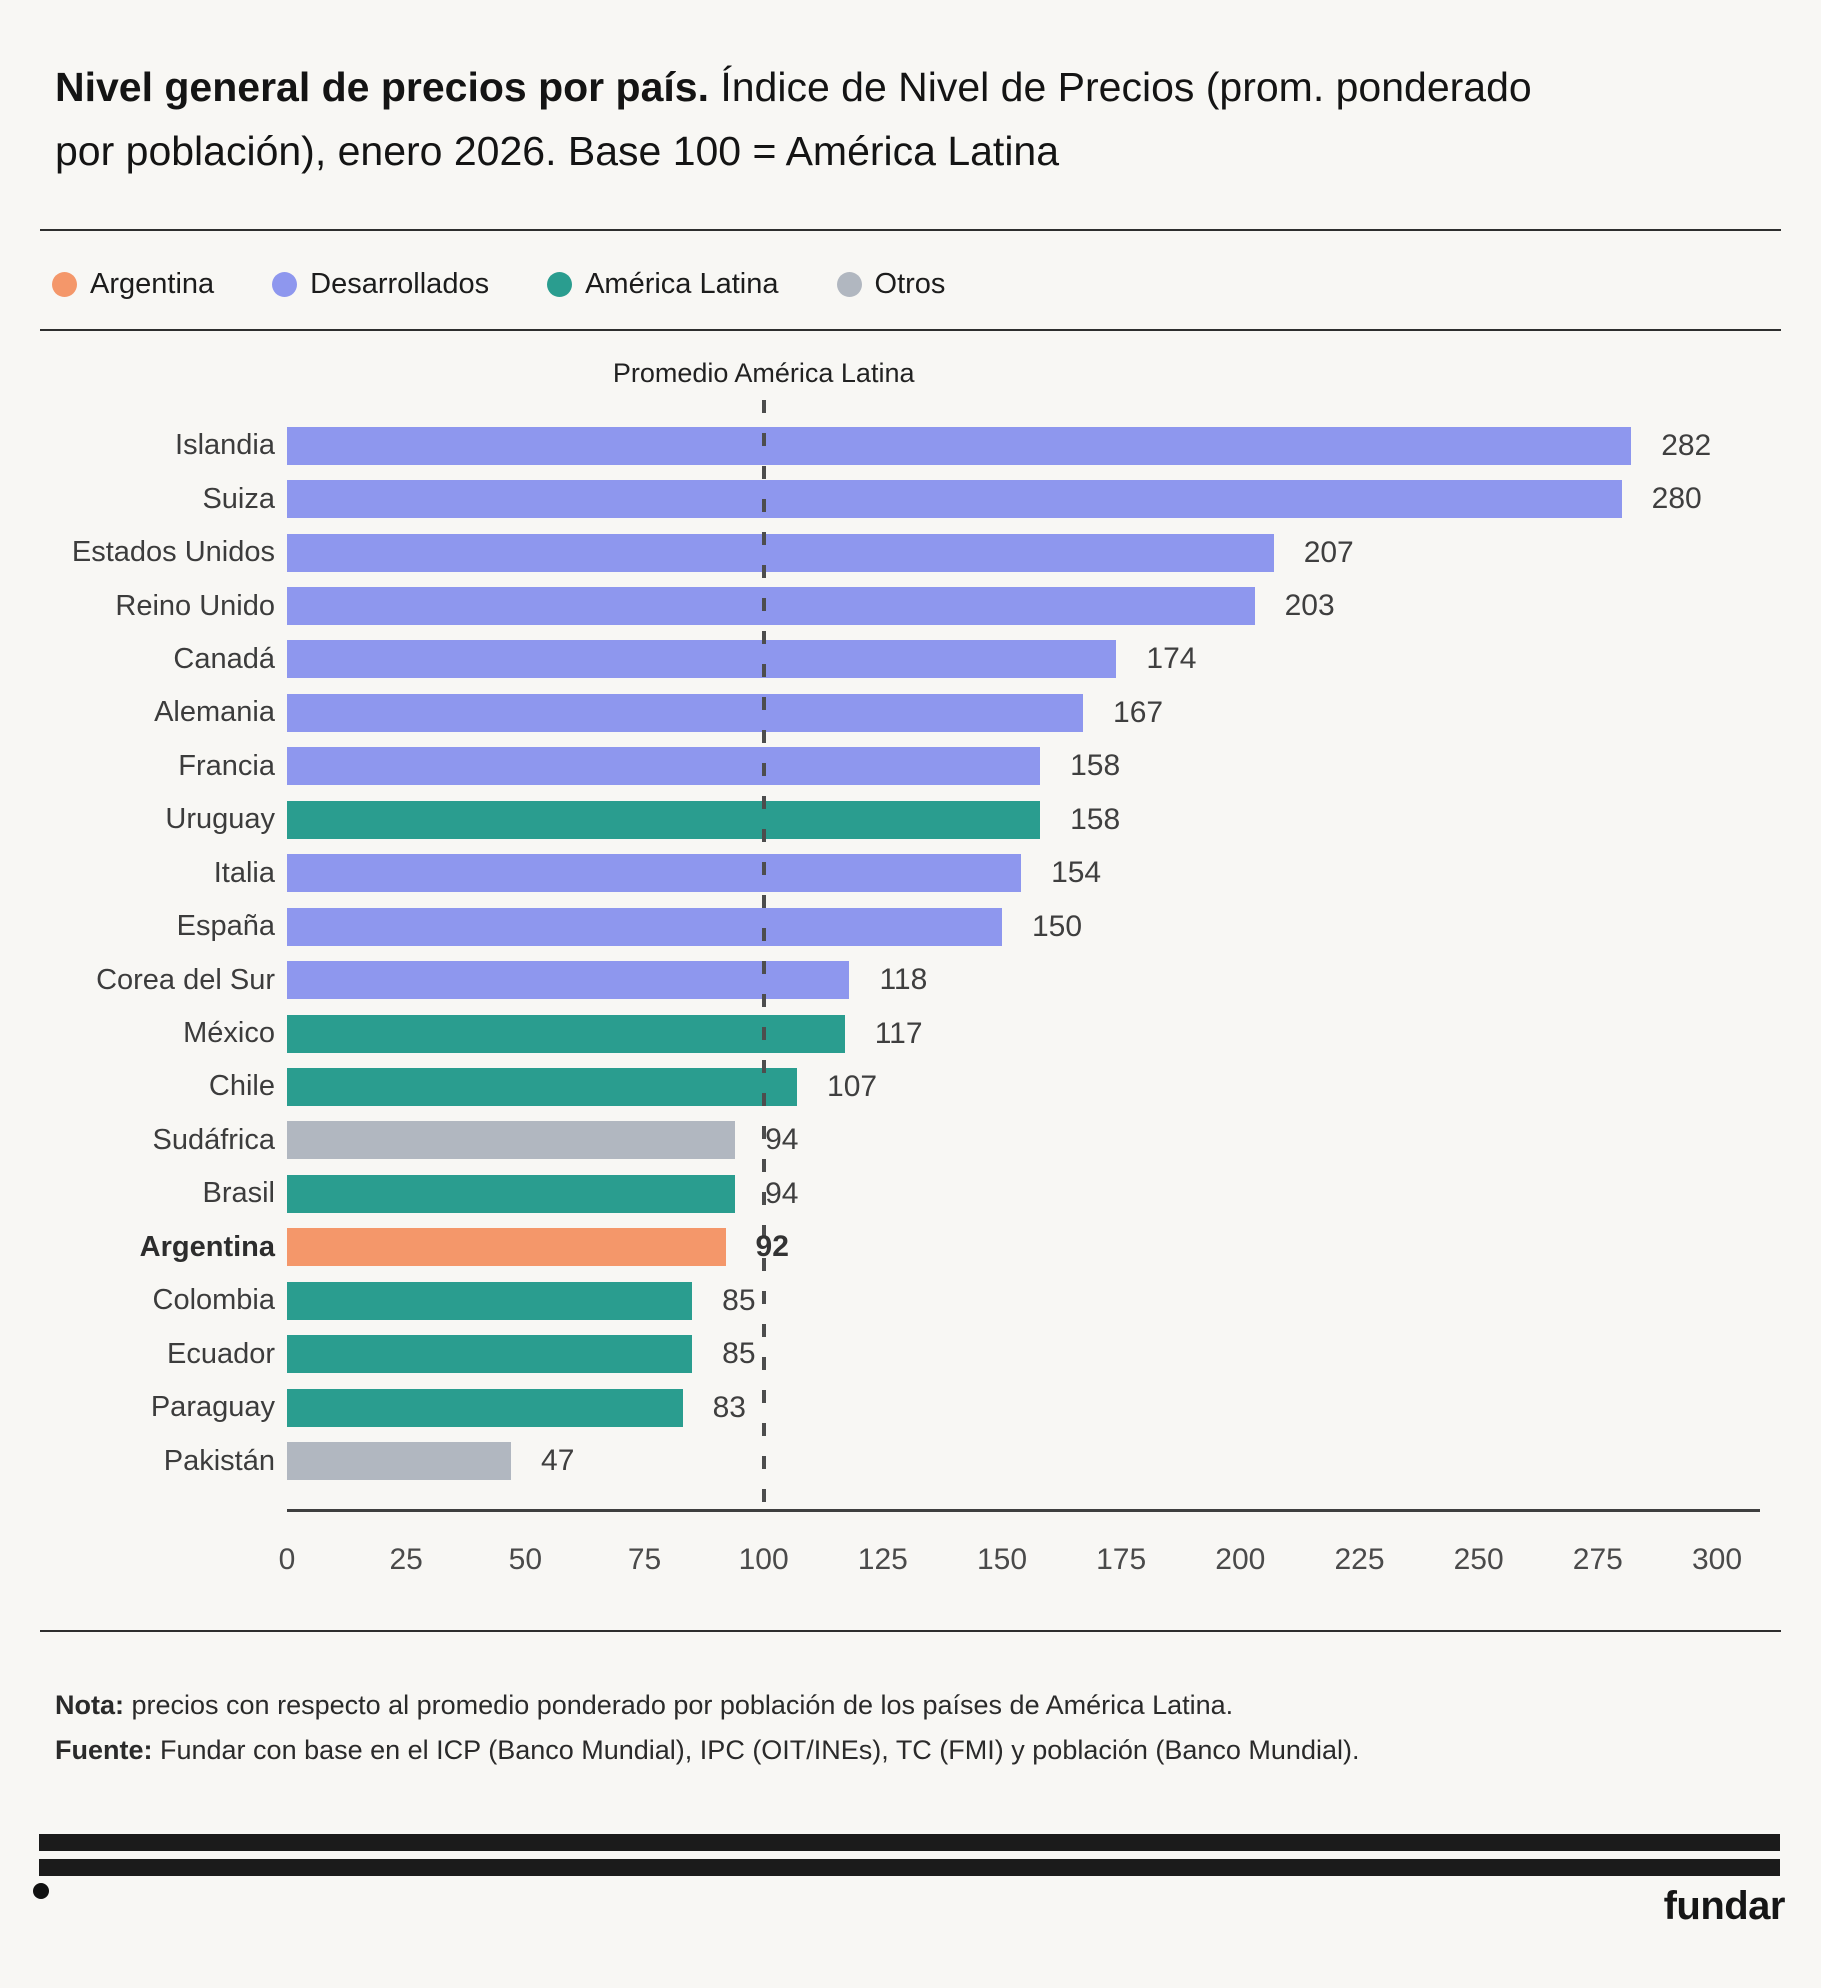  I want to click on legend-item: América Latina, so click(663, 284).